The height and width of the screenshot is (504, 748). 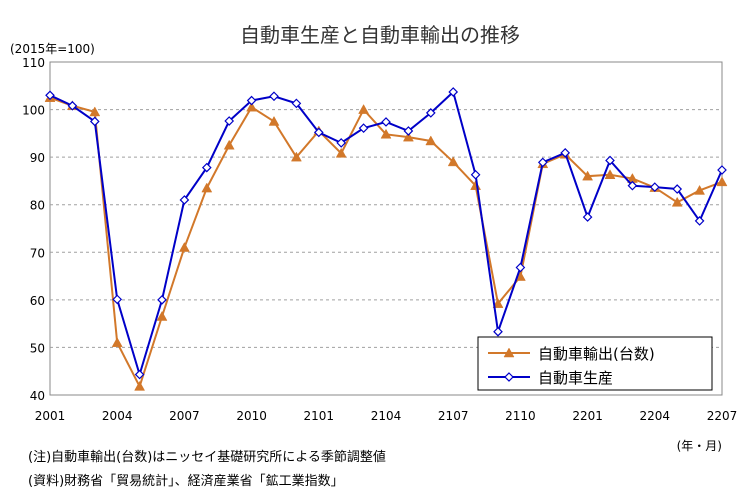 I want to click on data-source: (資料)財務省「貿易統計」、経済産業省「鉱工業指数」, so click(x=186, y=481).